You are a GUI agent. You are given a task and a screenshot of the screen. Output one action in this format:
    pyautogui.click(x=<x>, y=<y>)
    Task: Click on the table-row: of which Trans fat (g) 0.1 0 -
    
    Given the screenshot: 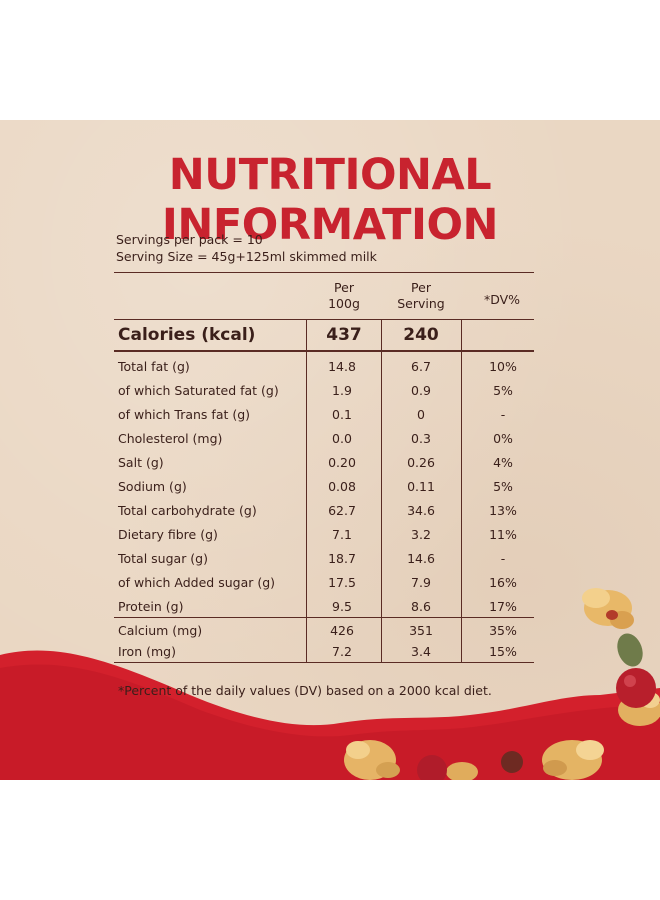 What is the action you would take?
    pyautogui.click(x=330, y=418)
    